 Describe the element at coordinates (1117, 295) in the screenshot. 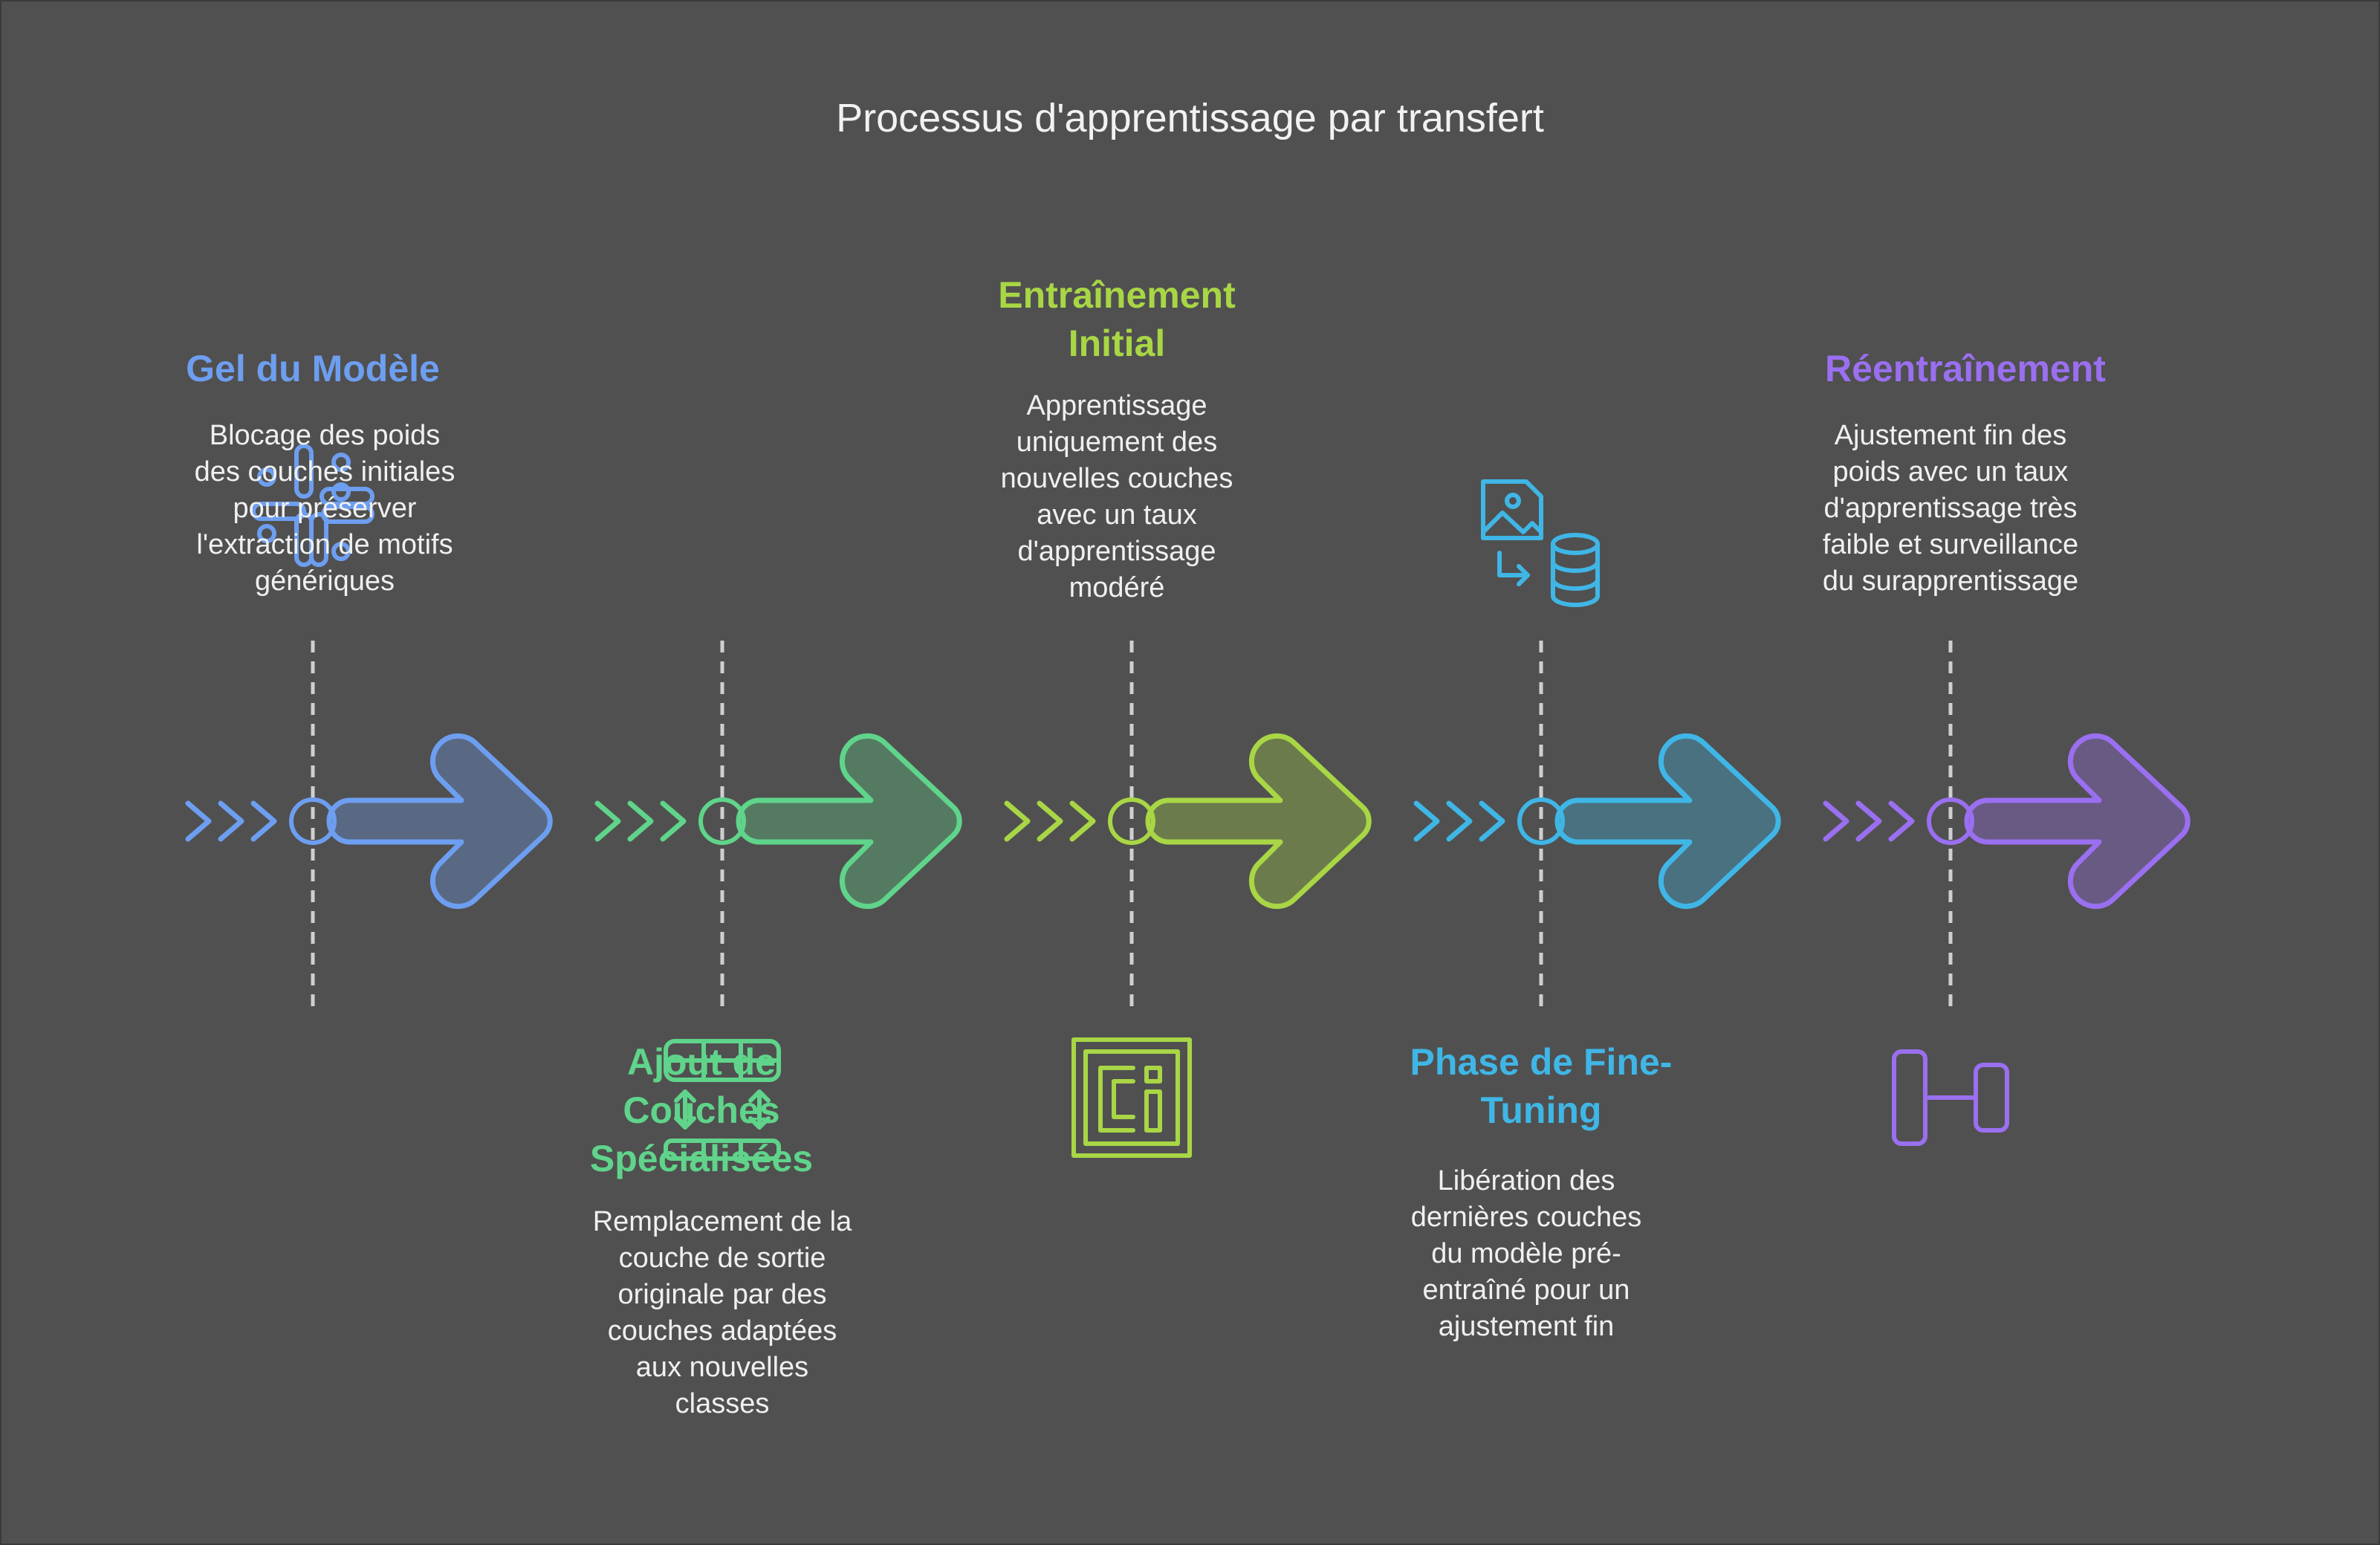

I see `stage-heading-line: Entraînement` at that location.